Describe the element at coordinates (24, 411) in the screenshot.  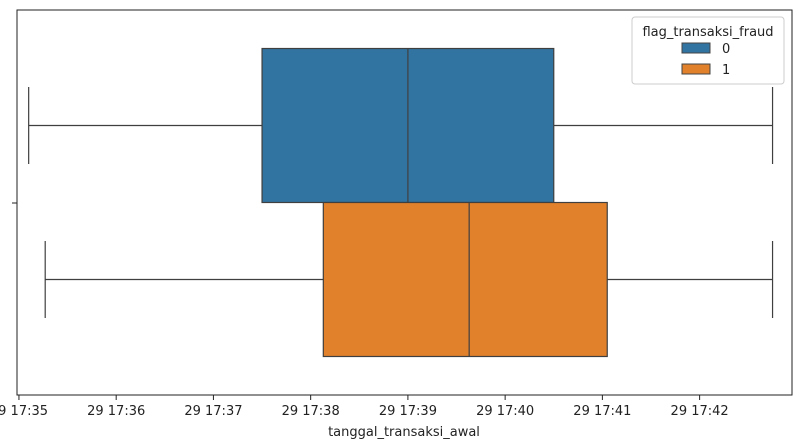
I see `x-tick-label: 29 17:35` at that location.